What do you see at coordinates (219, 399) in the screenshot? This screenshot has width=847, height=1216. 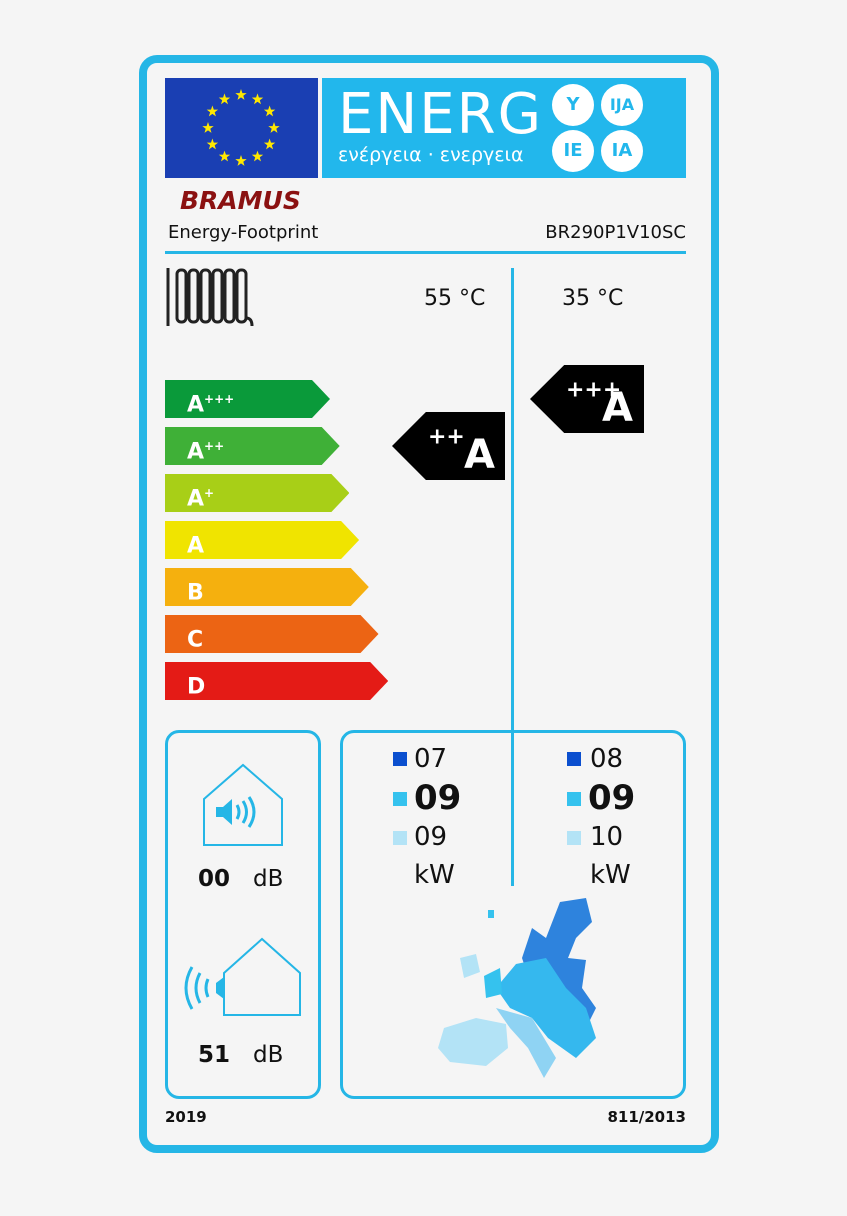 I see `scale-plus: +++` at bounding box center [219, 399].